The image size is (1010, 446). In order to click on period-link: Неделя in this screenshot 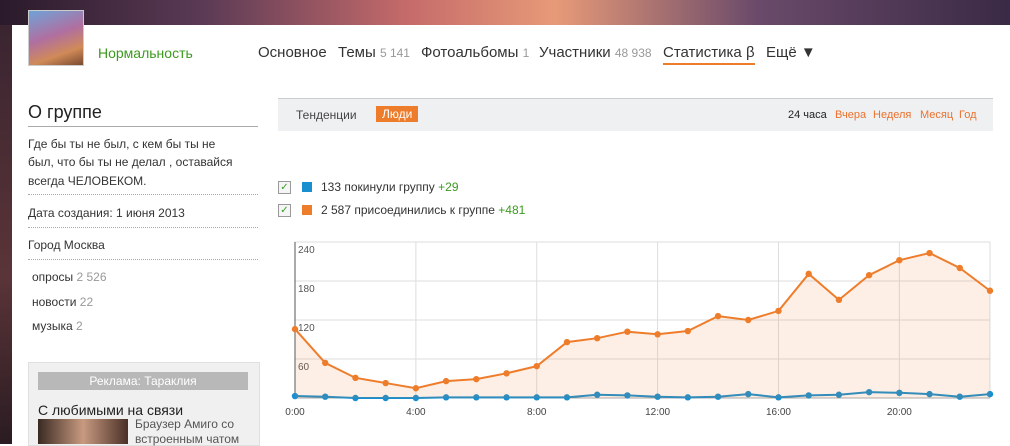, I will do `click(892, 115)`.